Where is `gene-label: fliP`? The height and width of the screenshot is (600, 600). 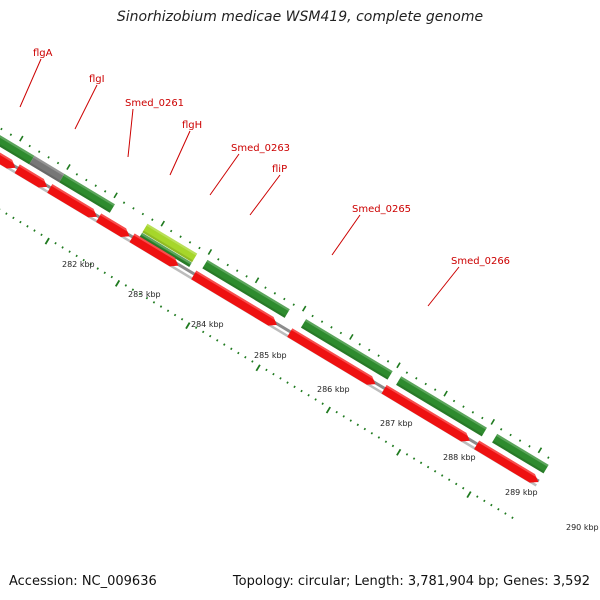
gene-label: fliP is located at coordinates (279, 169).